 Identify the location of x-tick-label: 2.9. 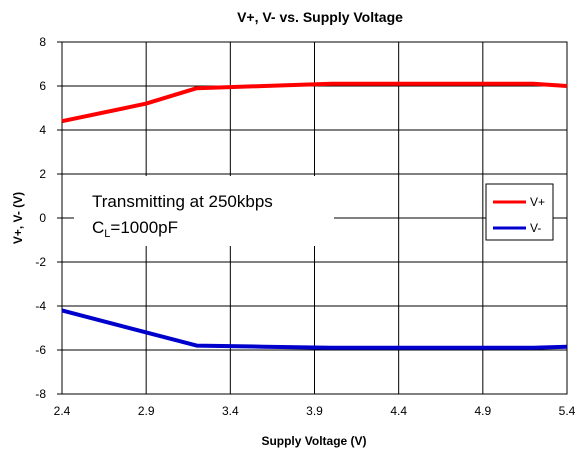
(146, 411).